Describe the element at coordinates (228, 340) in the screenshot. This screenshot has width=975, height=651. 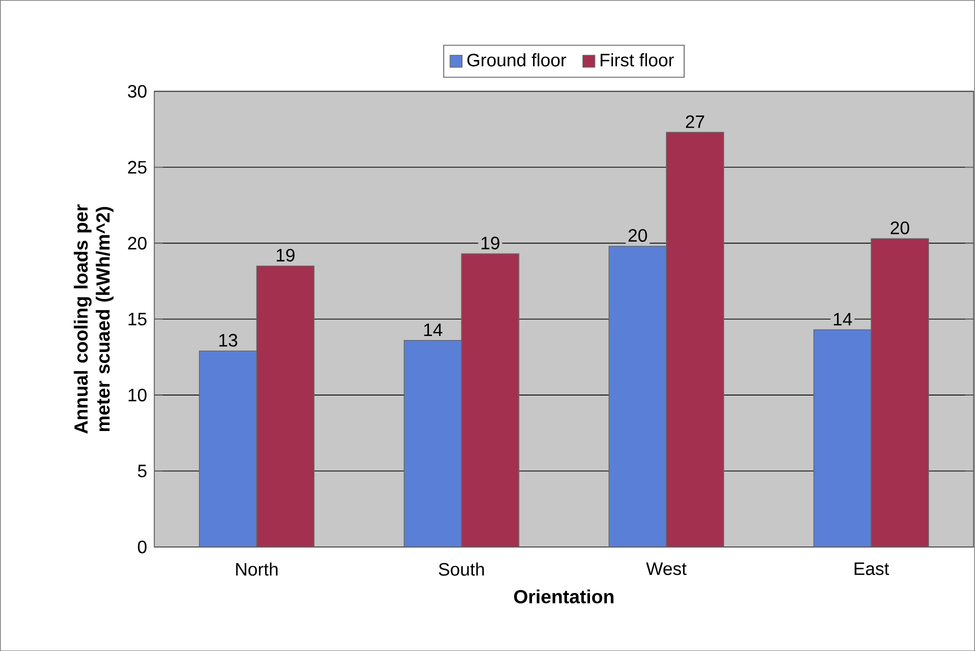
I see `data-label: 13` at that location.